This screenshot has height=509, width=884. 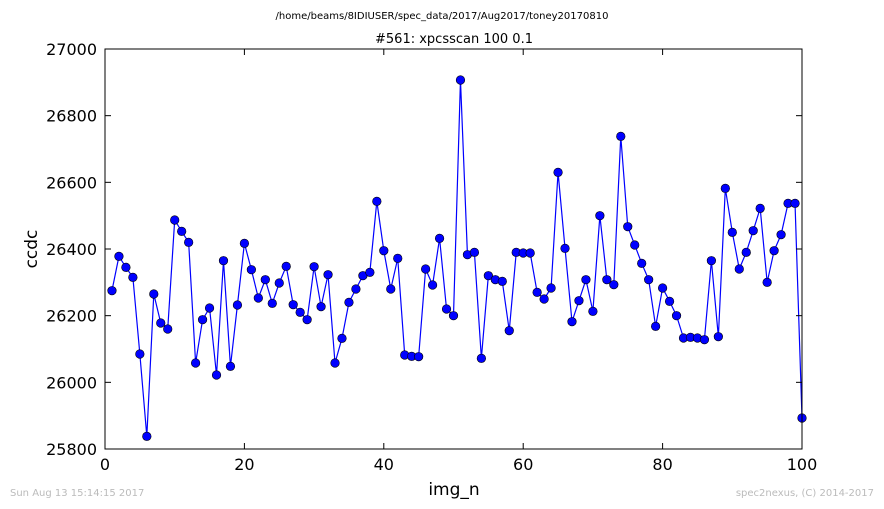 What do you see at coordinates (71, 249) in the screenshot?
I see `y-tick-label: 26400` at bounding box center [71, 249].